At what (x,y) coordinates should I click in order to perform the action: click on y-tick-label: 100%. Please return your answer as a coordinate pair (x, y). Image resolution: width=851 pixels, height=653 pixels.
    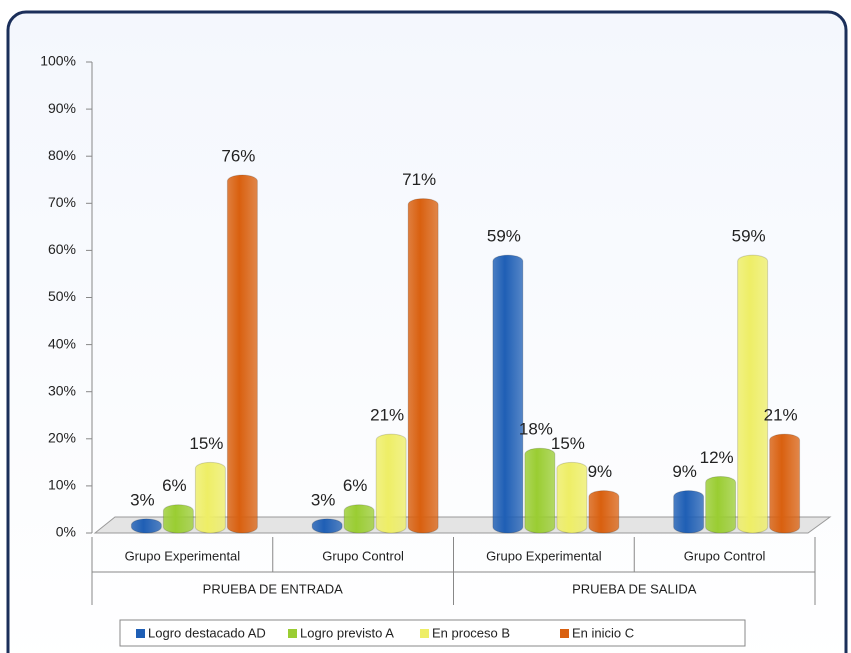
    Looking at the image, I should click on (58, 61).